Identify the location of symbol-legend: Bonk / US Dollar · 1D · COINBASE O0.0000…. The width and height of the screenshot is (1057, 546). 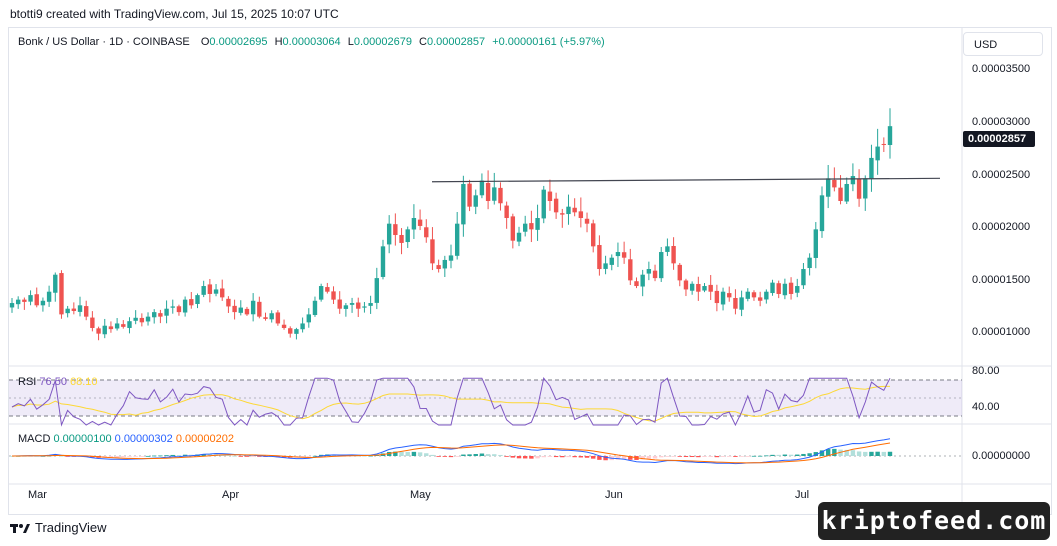
(311, 42).